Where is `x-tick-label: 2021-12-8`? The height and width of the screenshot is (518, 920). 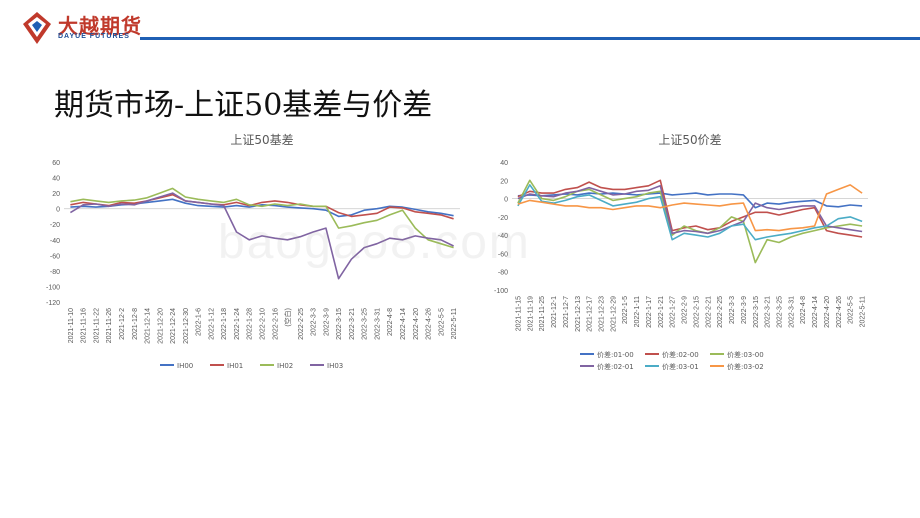 x-tick-label: 2021-12-8 is located at coordinates (135, 324).